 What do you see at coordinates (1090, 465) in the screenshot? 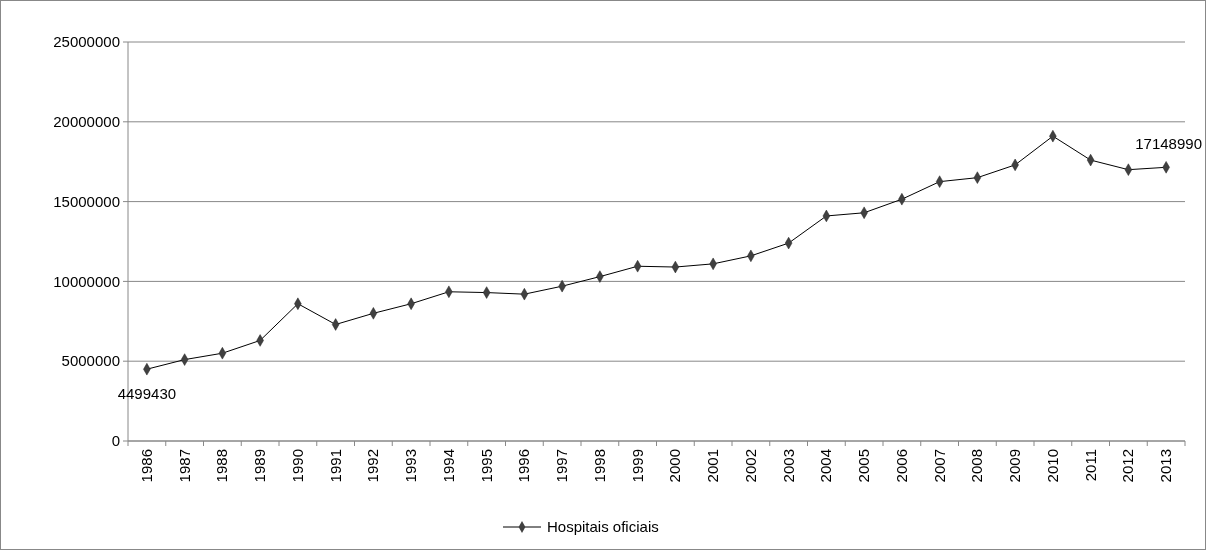
I see `x-tick-label: 2011` at bounding box center [1090, 465].